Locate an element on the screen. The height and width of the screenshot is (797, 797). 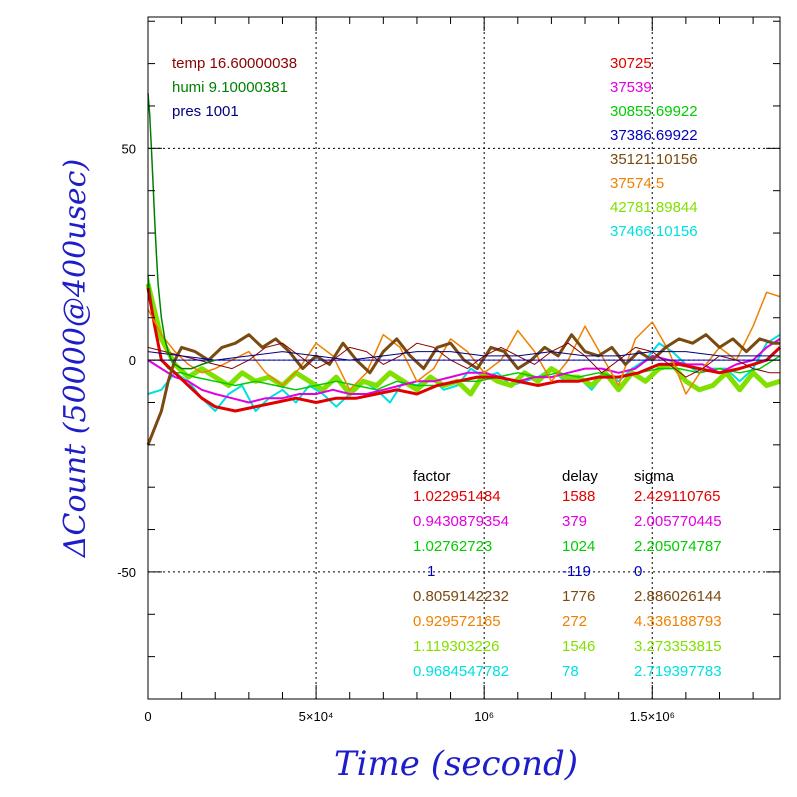
table-cell-delay: -119 is located at coordinates (576, 571).